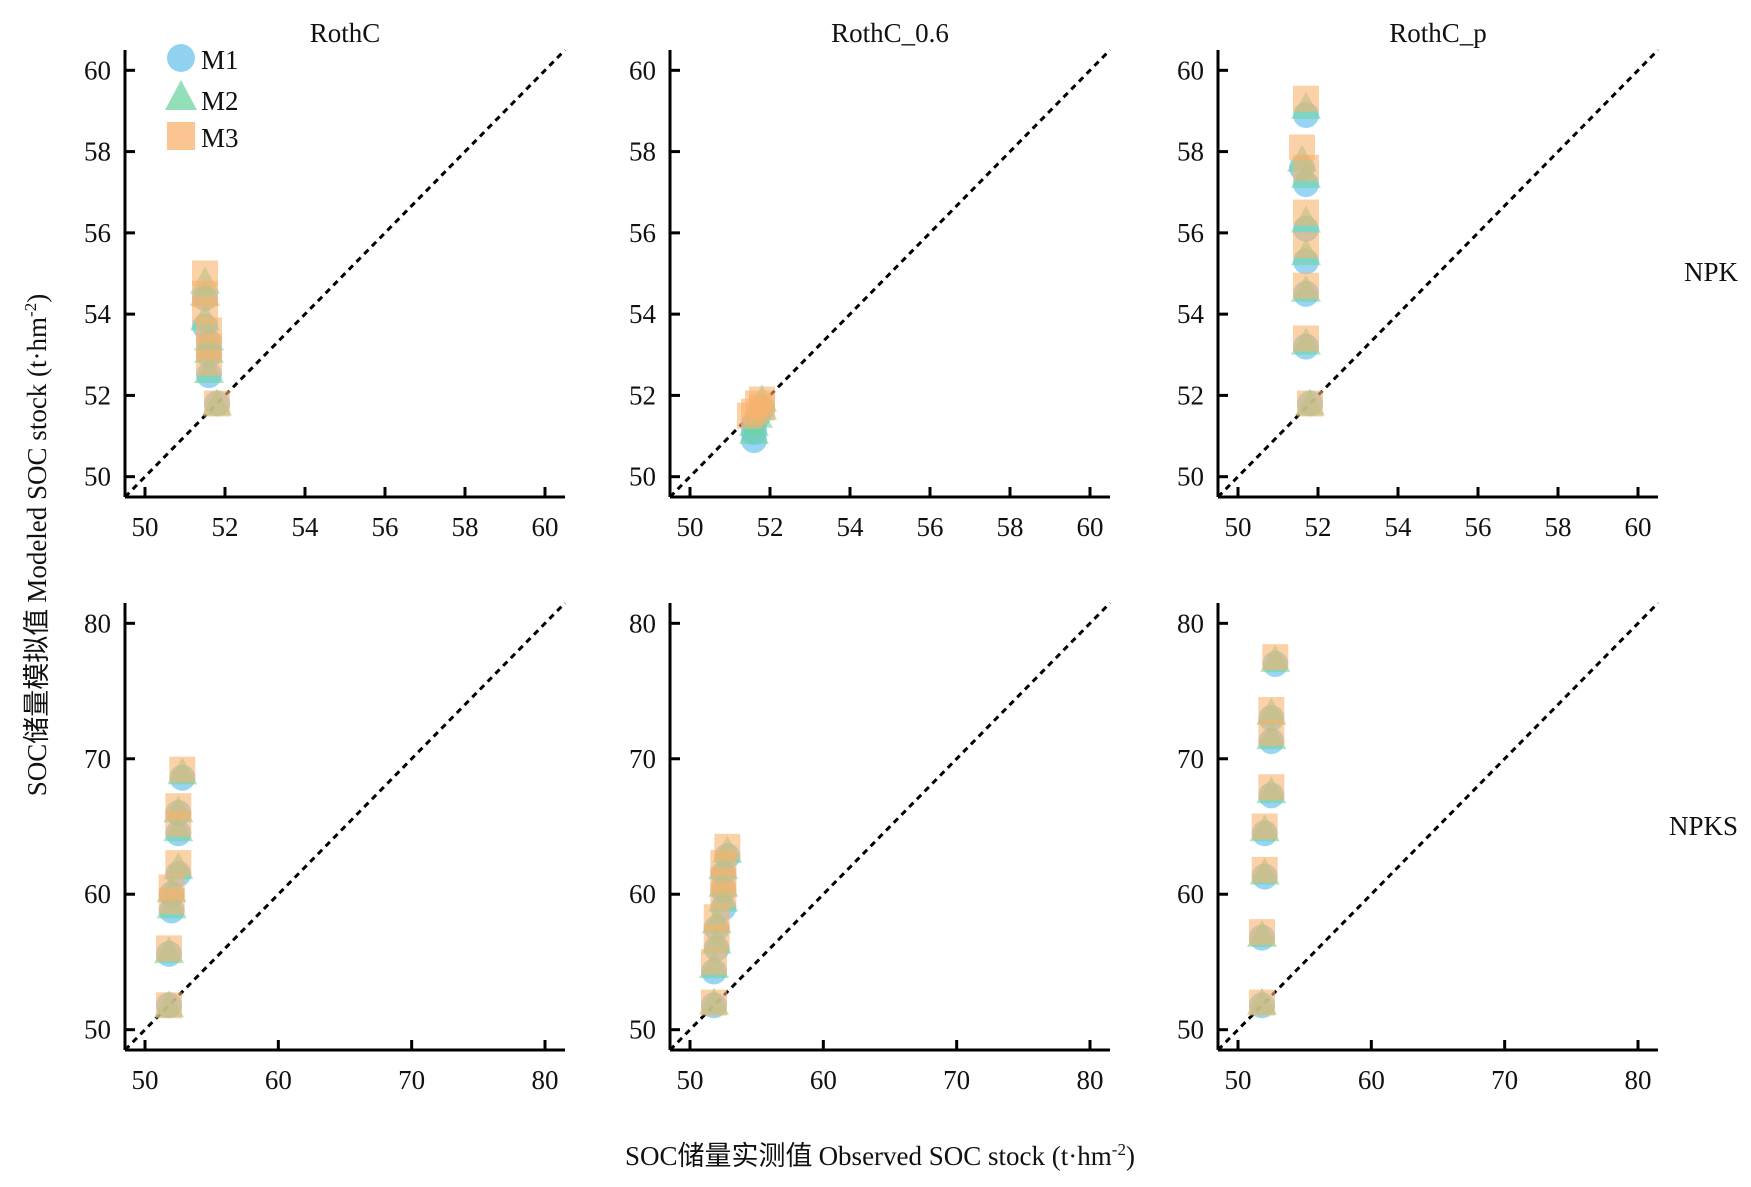  What do you see at coordinates (1119, 1149) in the screenshot?
I see `x-axis-title-sup: -2` at bounding box center [1119, 1149].